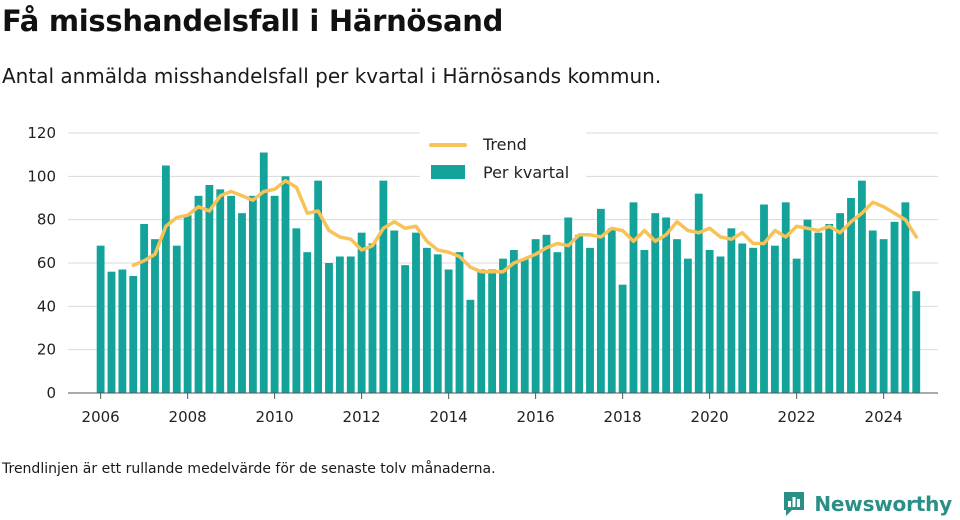 The height and width of the screenshot is (520, 960). What do you see at coordinates (710, 417) in the screenshot?
I see `x-tick-label: 2020` at bounding box center [710, 417].